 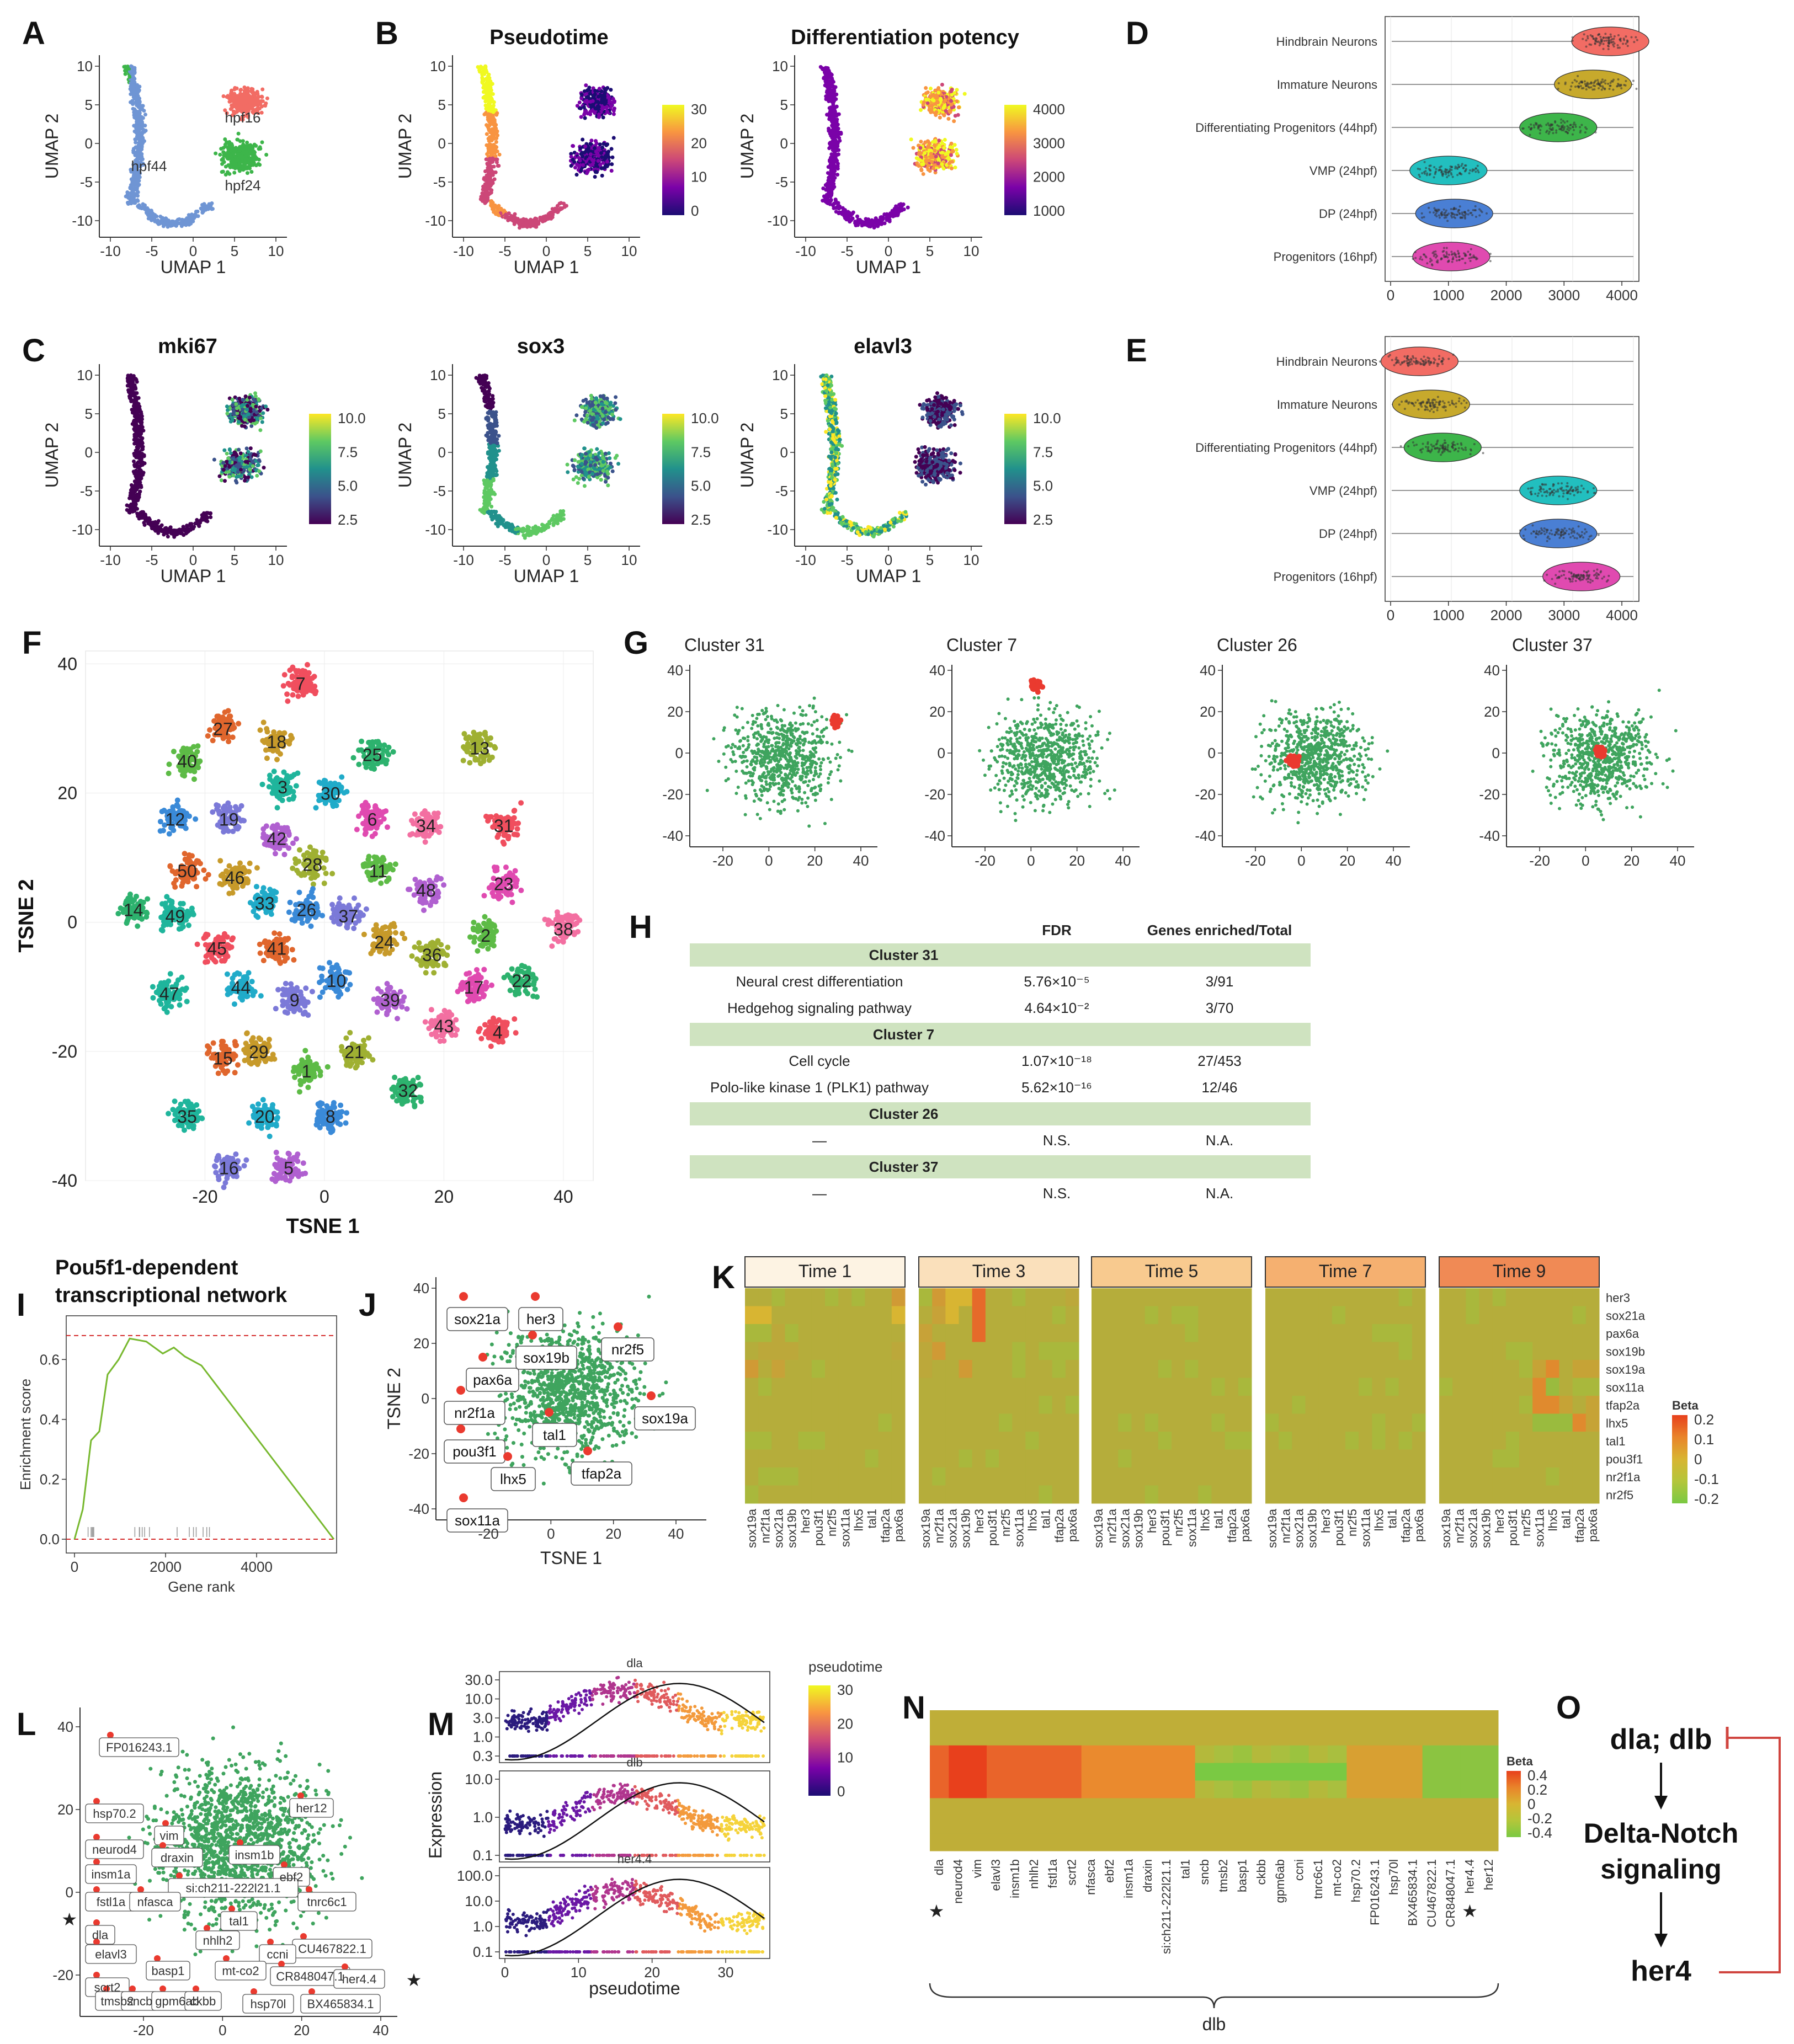 What do you see at coordinates (780, 66) in the screenshot?
I see `y-tick-label: 10` at bounding box center [780, 66].